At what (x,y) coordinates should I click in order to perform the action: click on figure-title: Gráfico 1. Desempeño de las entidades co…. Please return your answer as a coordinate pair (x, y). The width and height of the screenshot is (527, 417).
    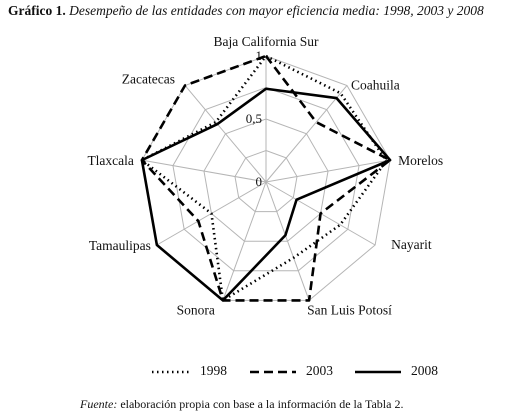
    Looking at the image, I should click on (265, 11).